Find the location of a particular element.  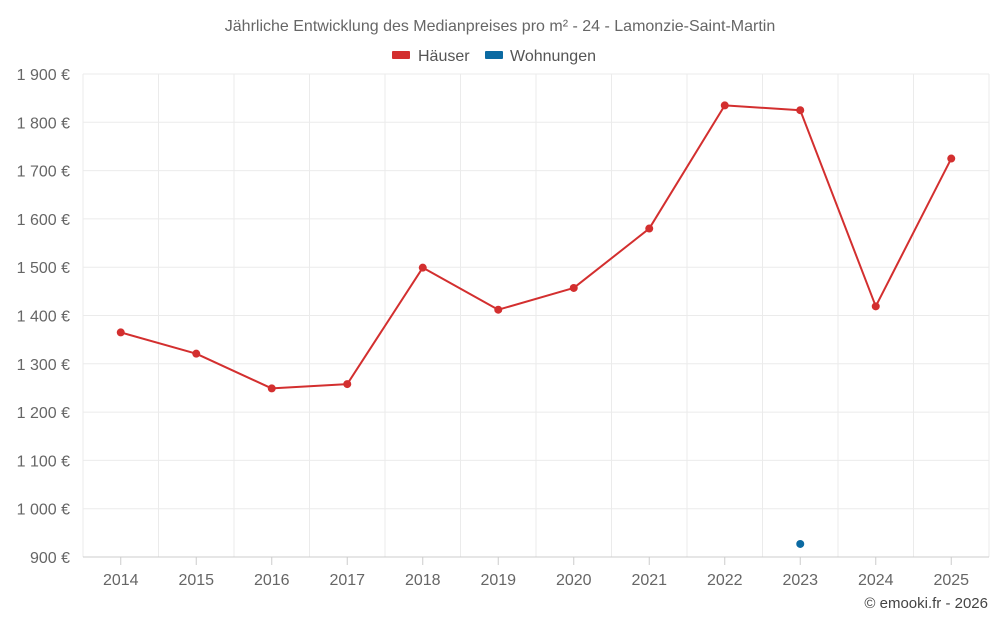

y-tick-label: 1 700 € is located at coordinates (43, 172).